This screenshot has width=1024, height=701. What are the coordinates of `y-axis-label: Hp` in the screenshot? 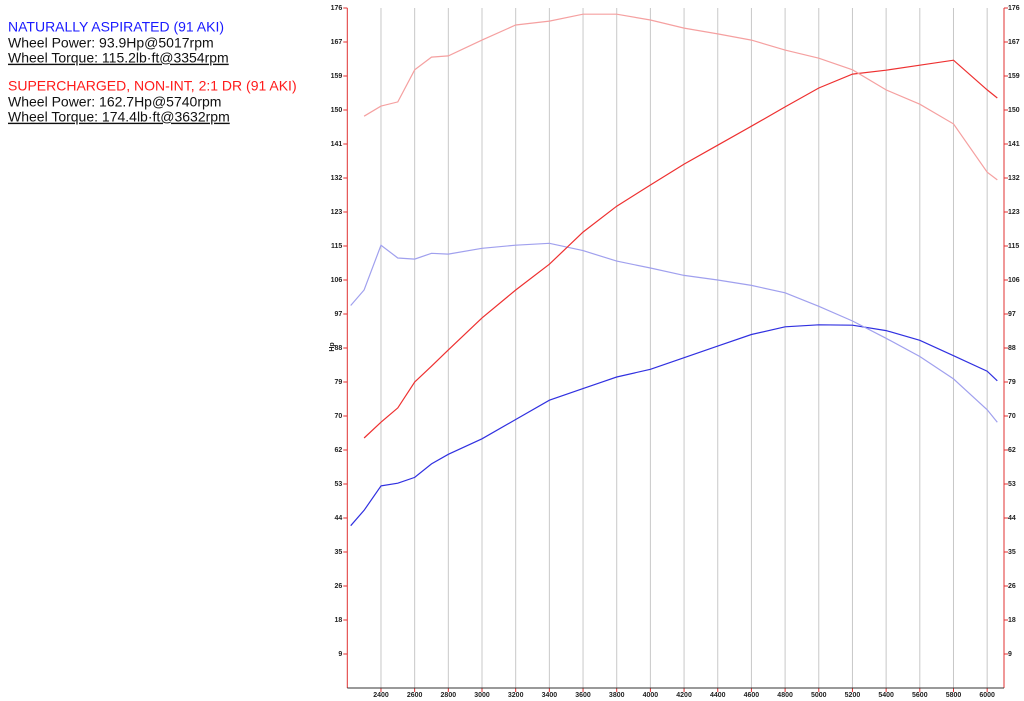 It's located at (332, 346).